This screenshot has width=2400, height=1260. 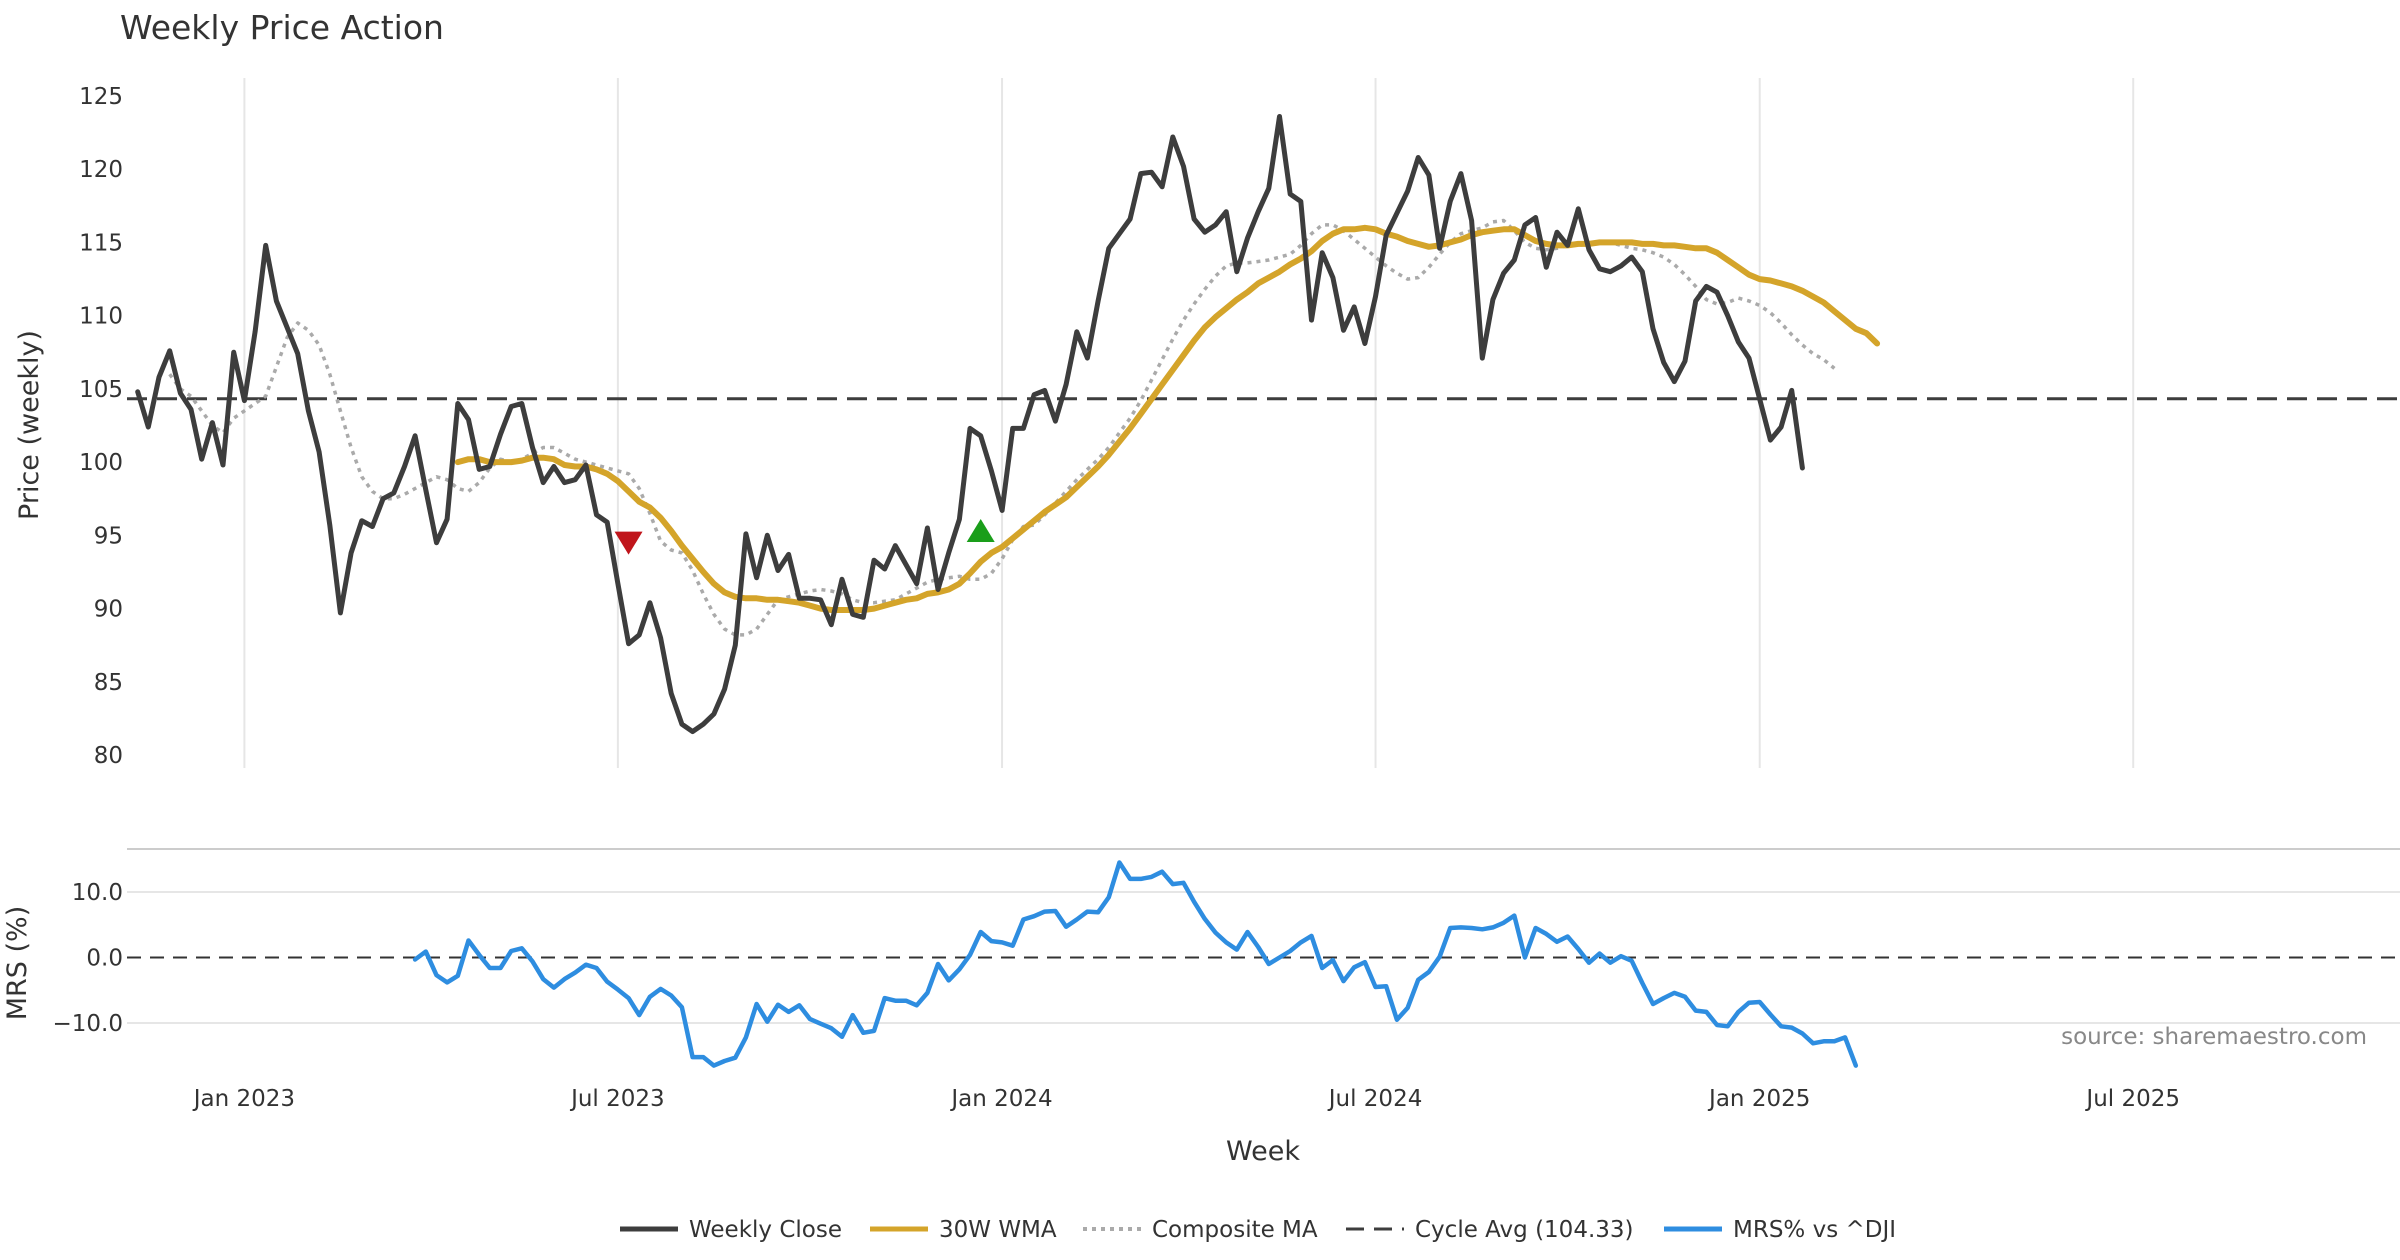 What do you see at coordinates (1524, 1230) in the screenshot?
I see `legend-label: Cycle Avg (104.33)` at bounding box center [1524, 1230].